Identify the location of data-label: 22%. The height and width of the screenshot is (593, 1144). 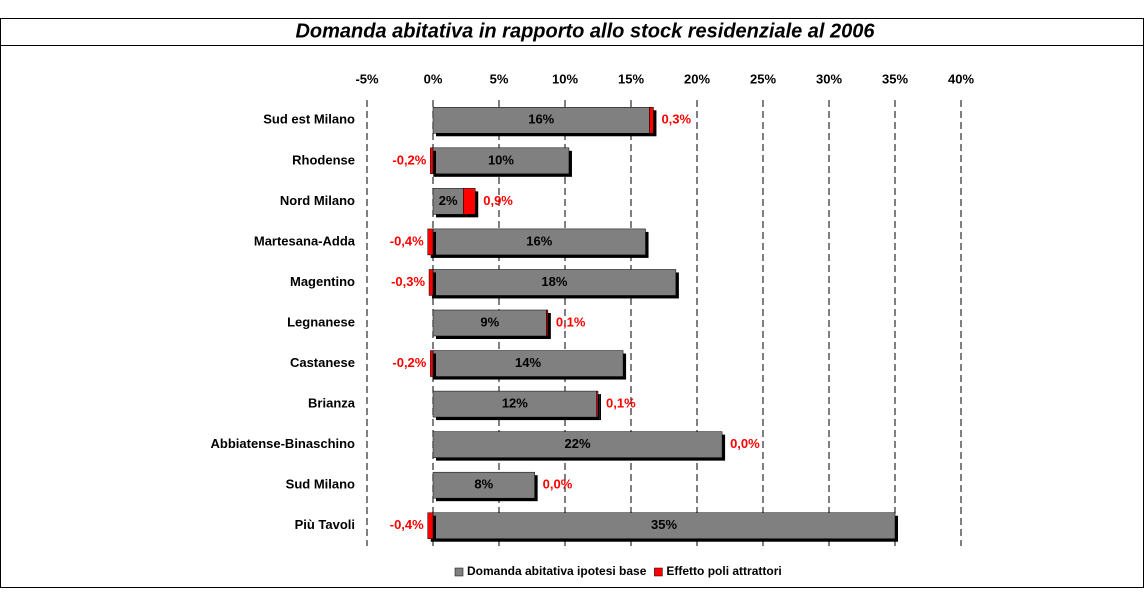
(578, 443).